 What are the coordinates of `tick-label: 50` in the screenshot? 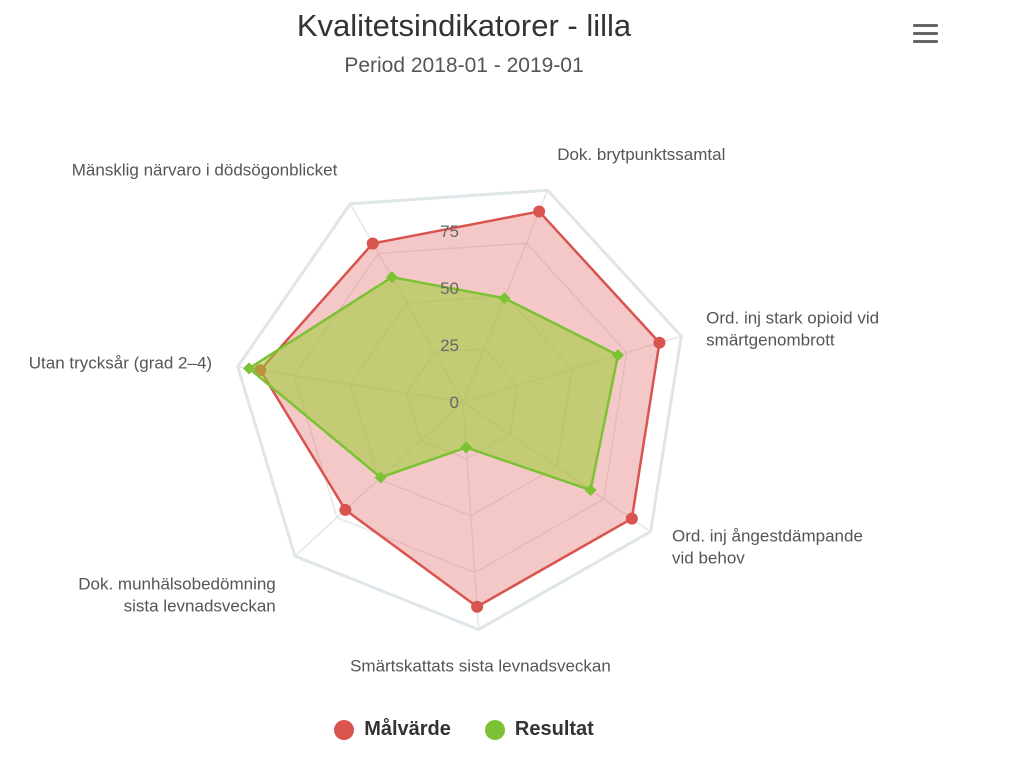 It's located at (449, 288).